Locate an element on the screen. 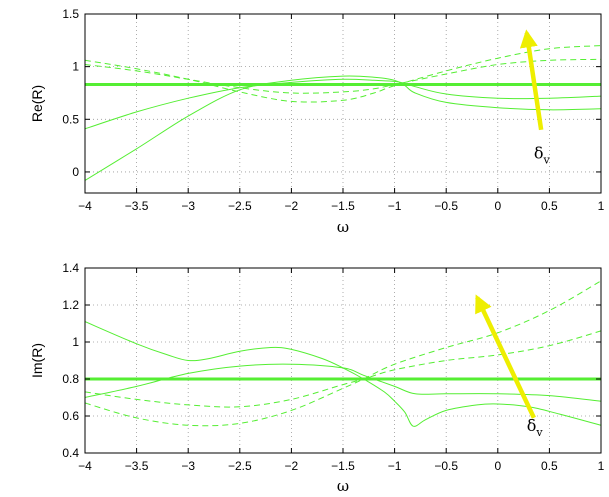 This screenshot has height=497, width=609. y-tick-label: 1.4 is located at coordinates (70, 268).